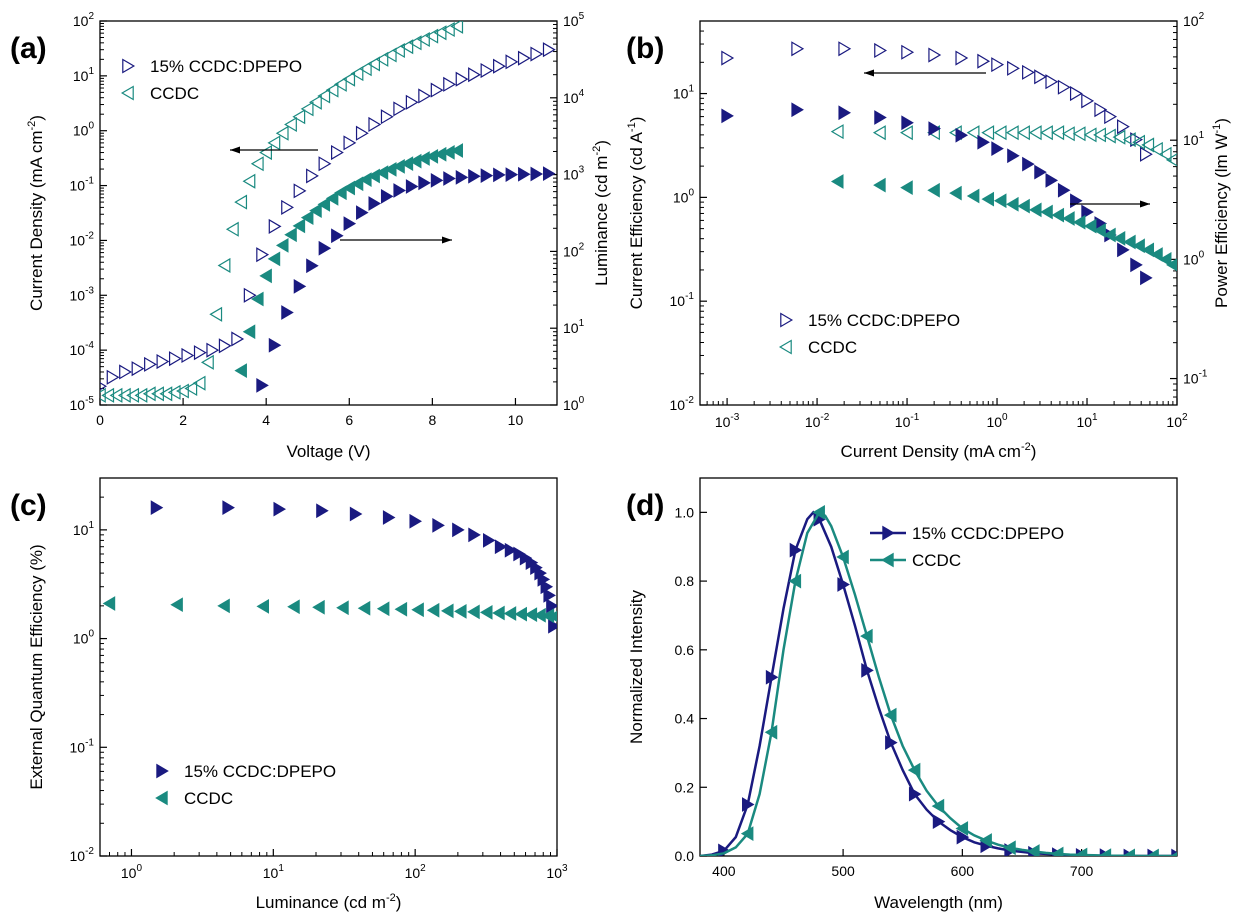 The image size is (1233, 920). I want to click on y2-tick-label: 10², so click(1194, 20).